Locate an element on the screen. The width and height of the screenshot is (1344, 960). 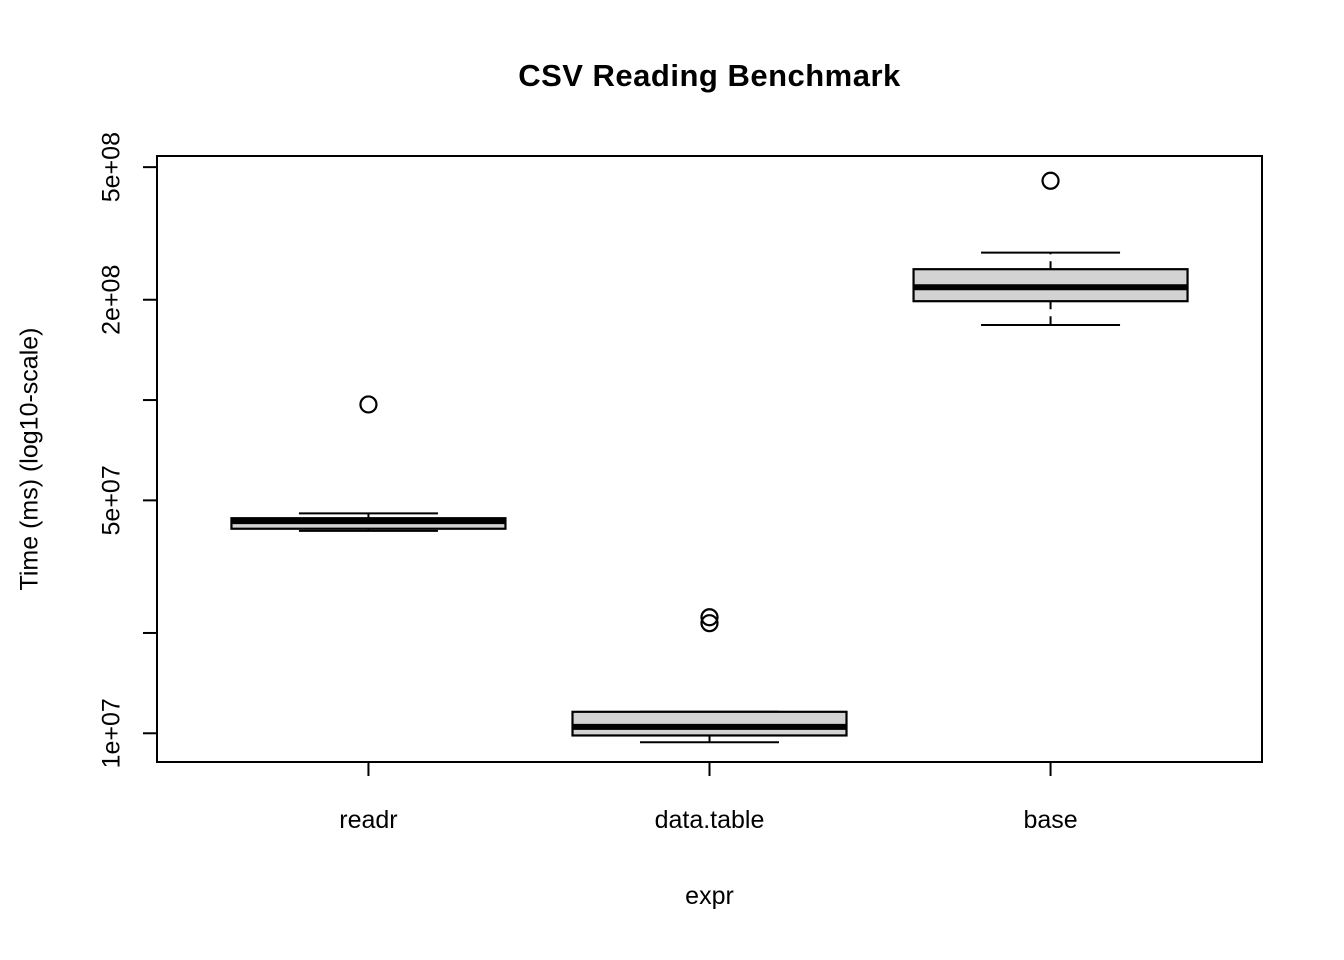
outlier-point-readr is located at coordinates (368, 404).